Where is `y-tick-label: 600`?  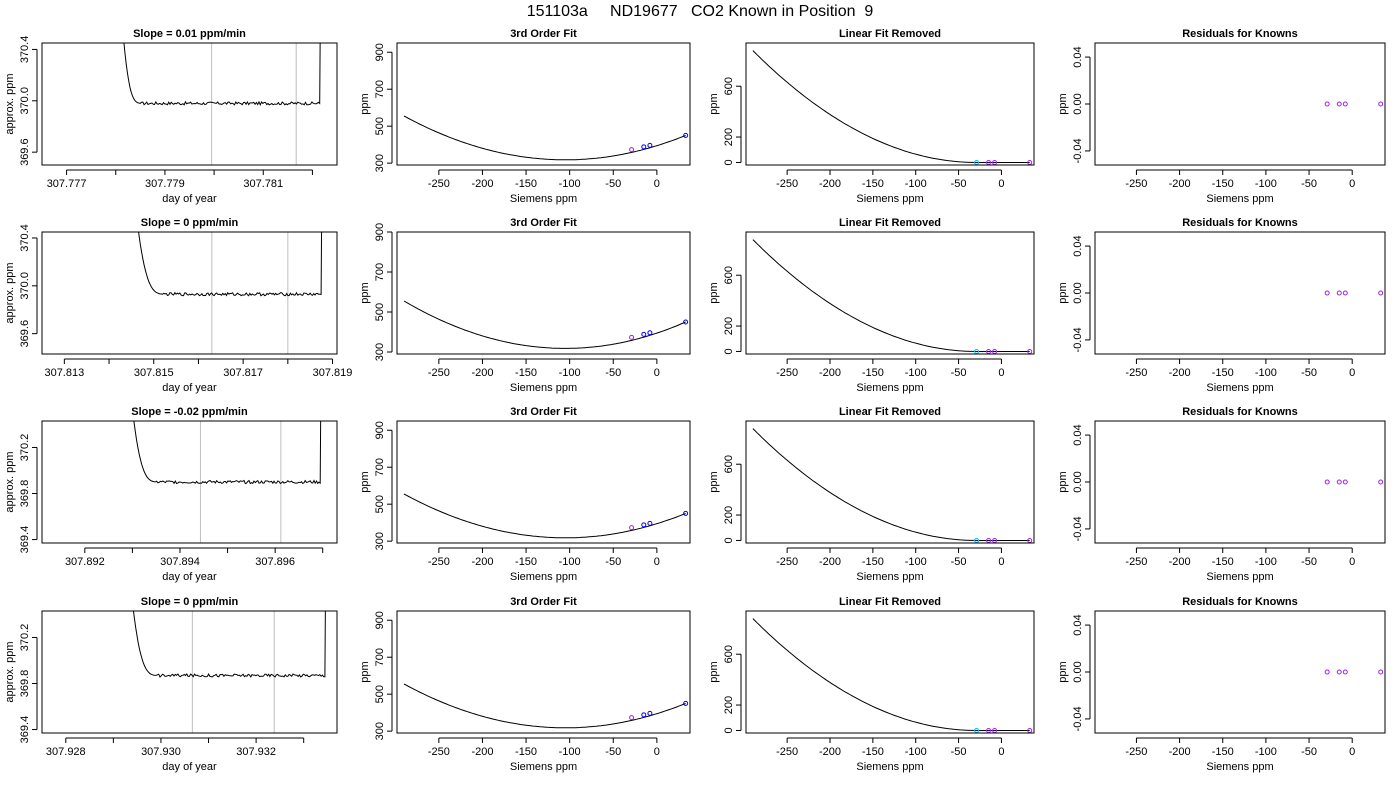 y-tick-label: 600 is located at coordinates (729, 464).